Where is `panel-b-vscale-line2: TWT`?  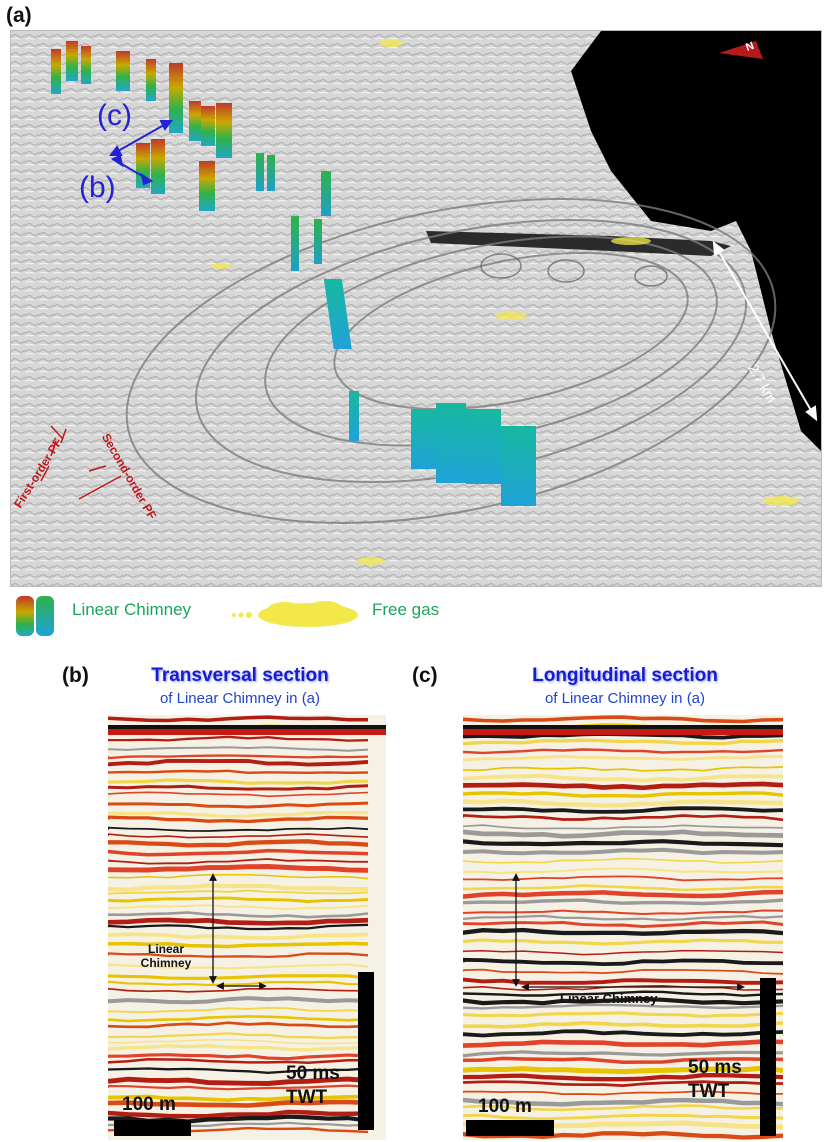
panel-b-vscale-line2: TWT is located at coordinates (307, 1097).